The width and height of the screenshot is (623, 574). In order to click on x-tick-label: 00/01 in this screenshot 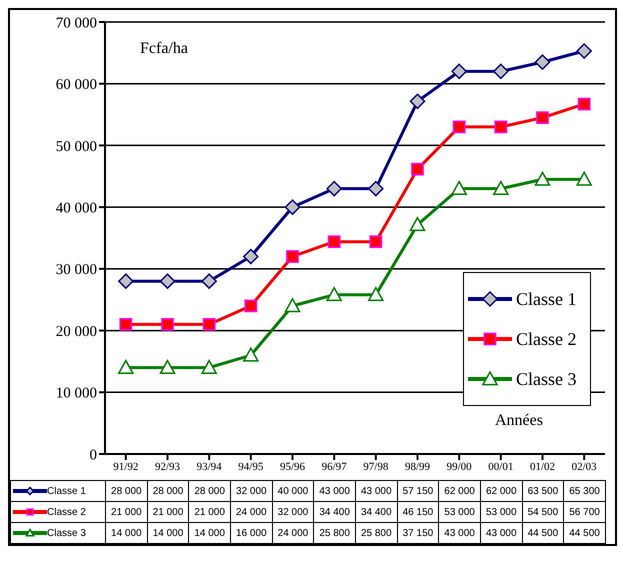, I will do `click(501, 466)`.